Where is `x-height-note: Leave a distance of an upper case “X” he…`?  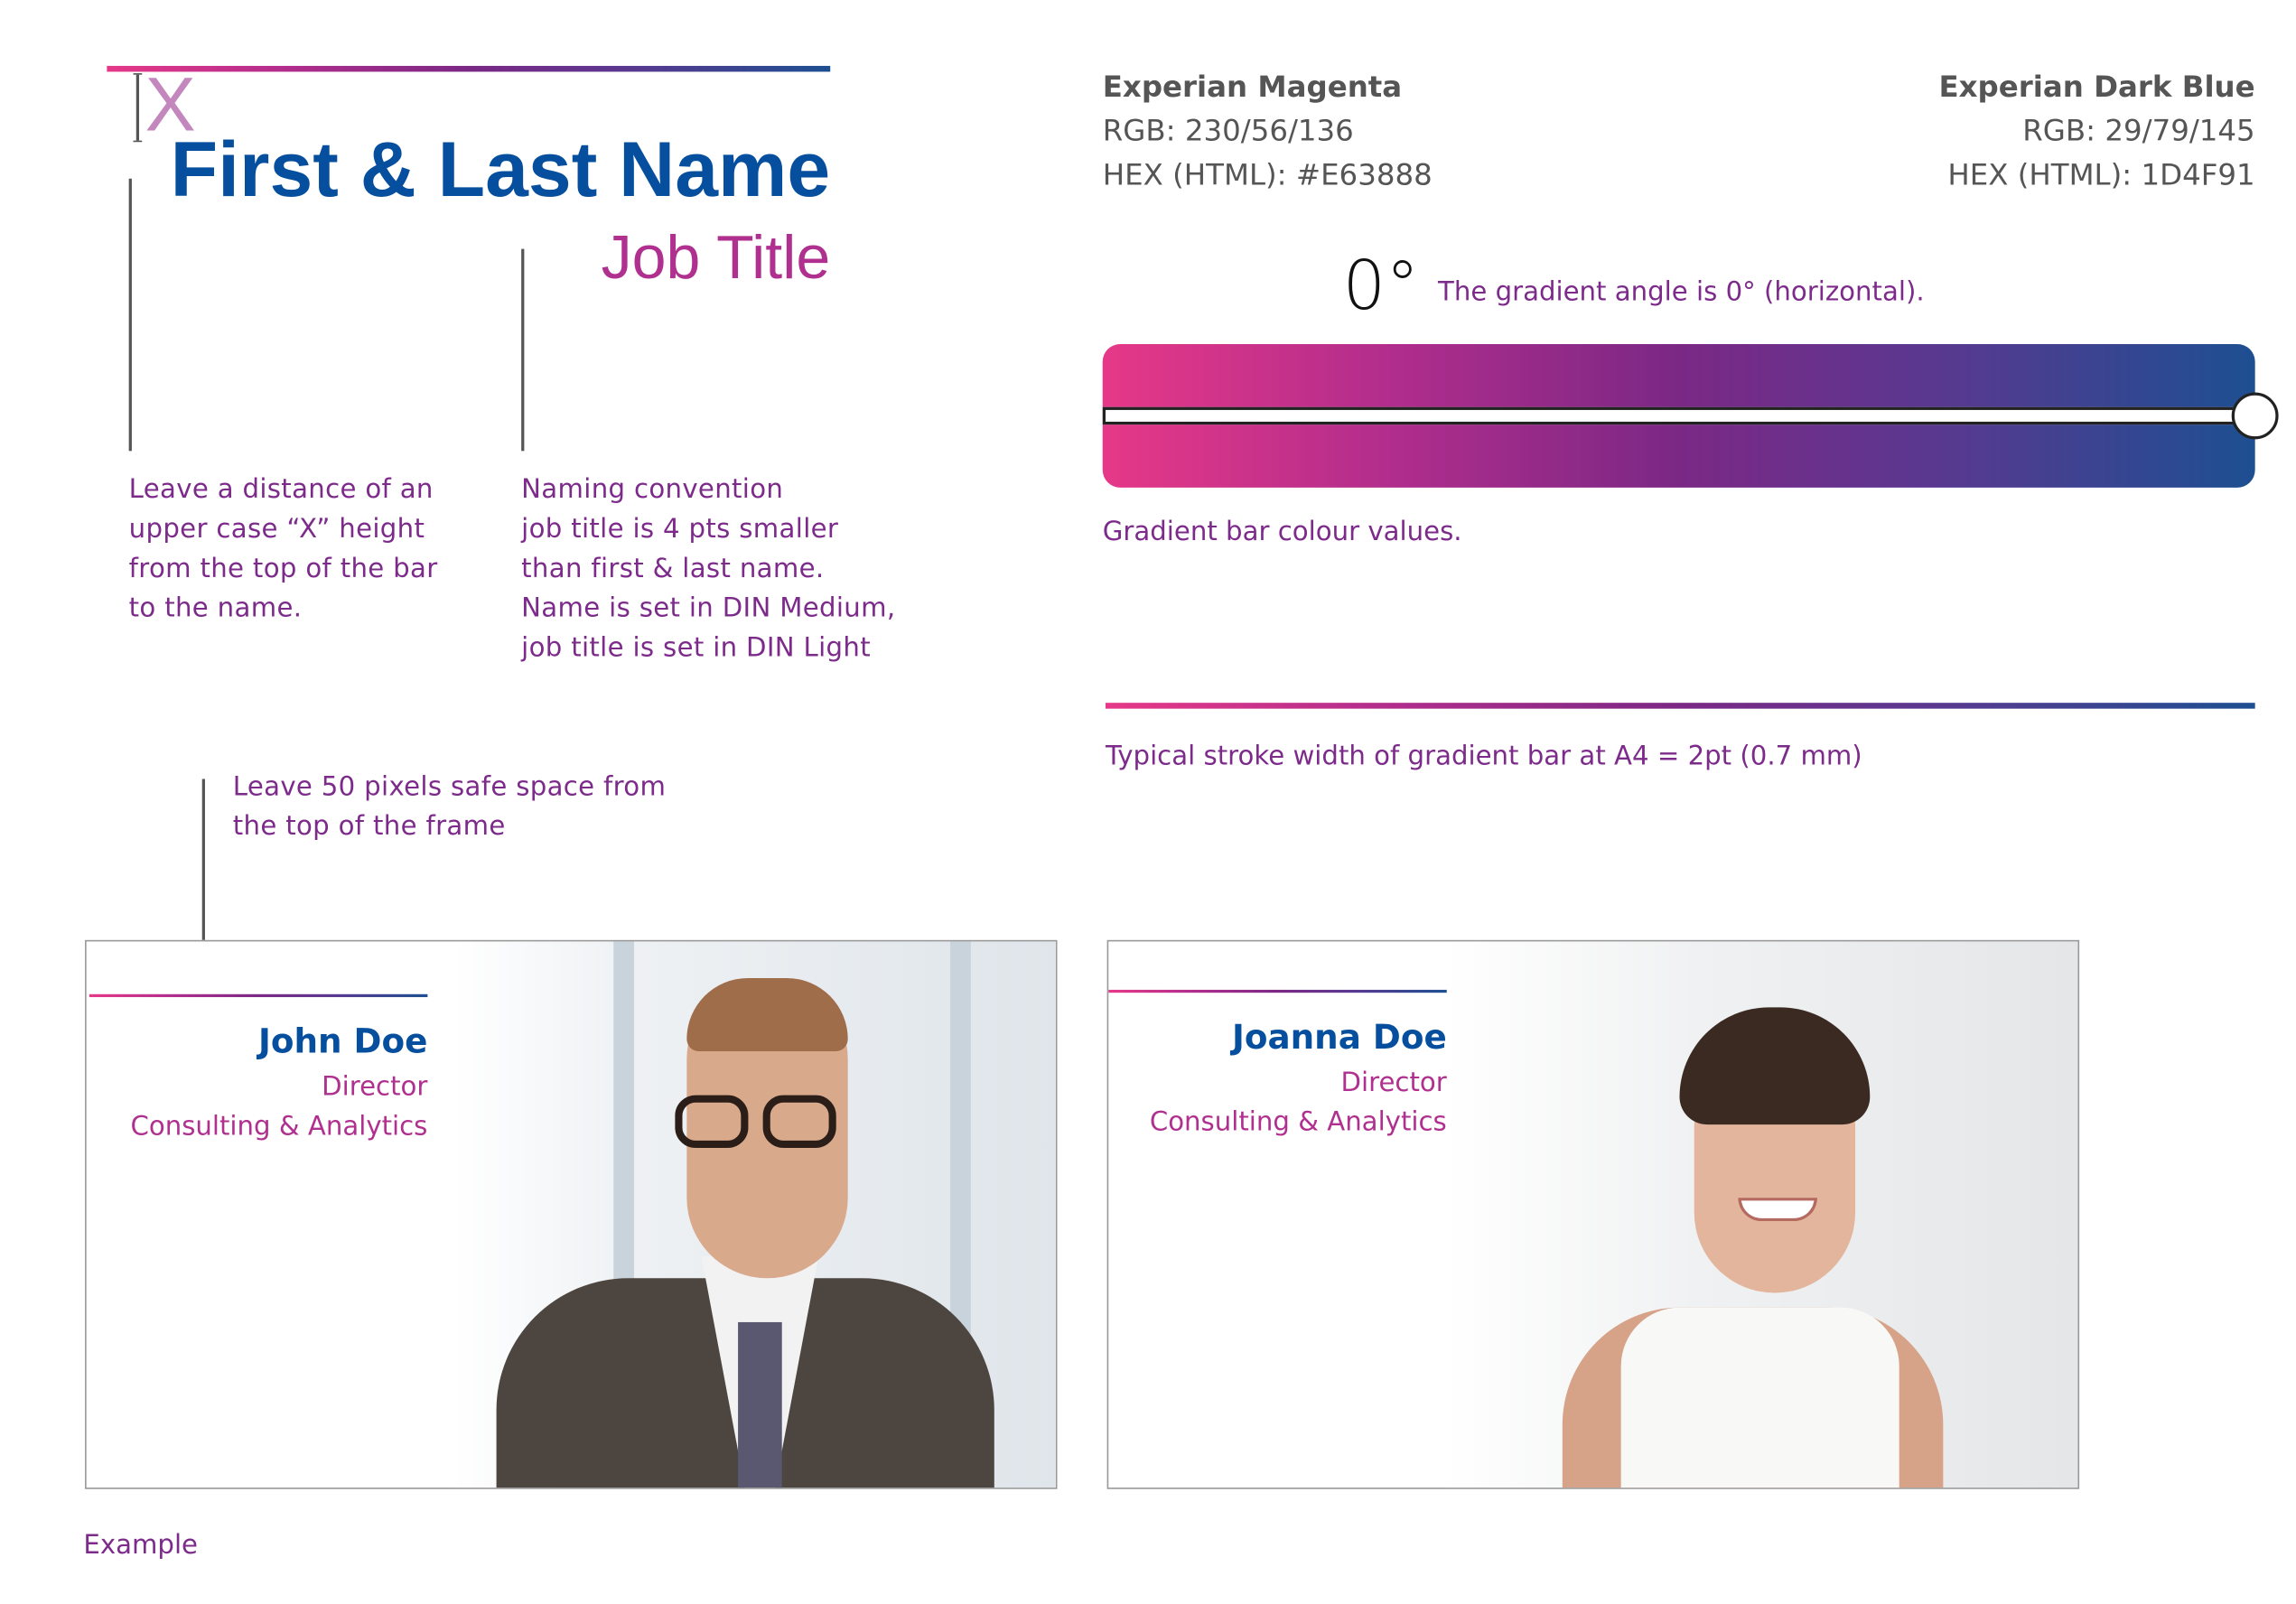
x-height-note: Leave a distance of an upper case “X” he… is located at coordinates (283, 549).